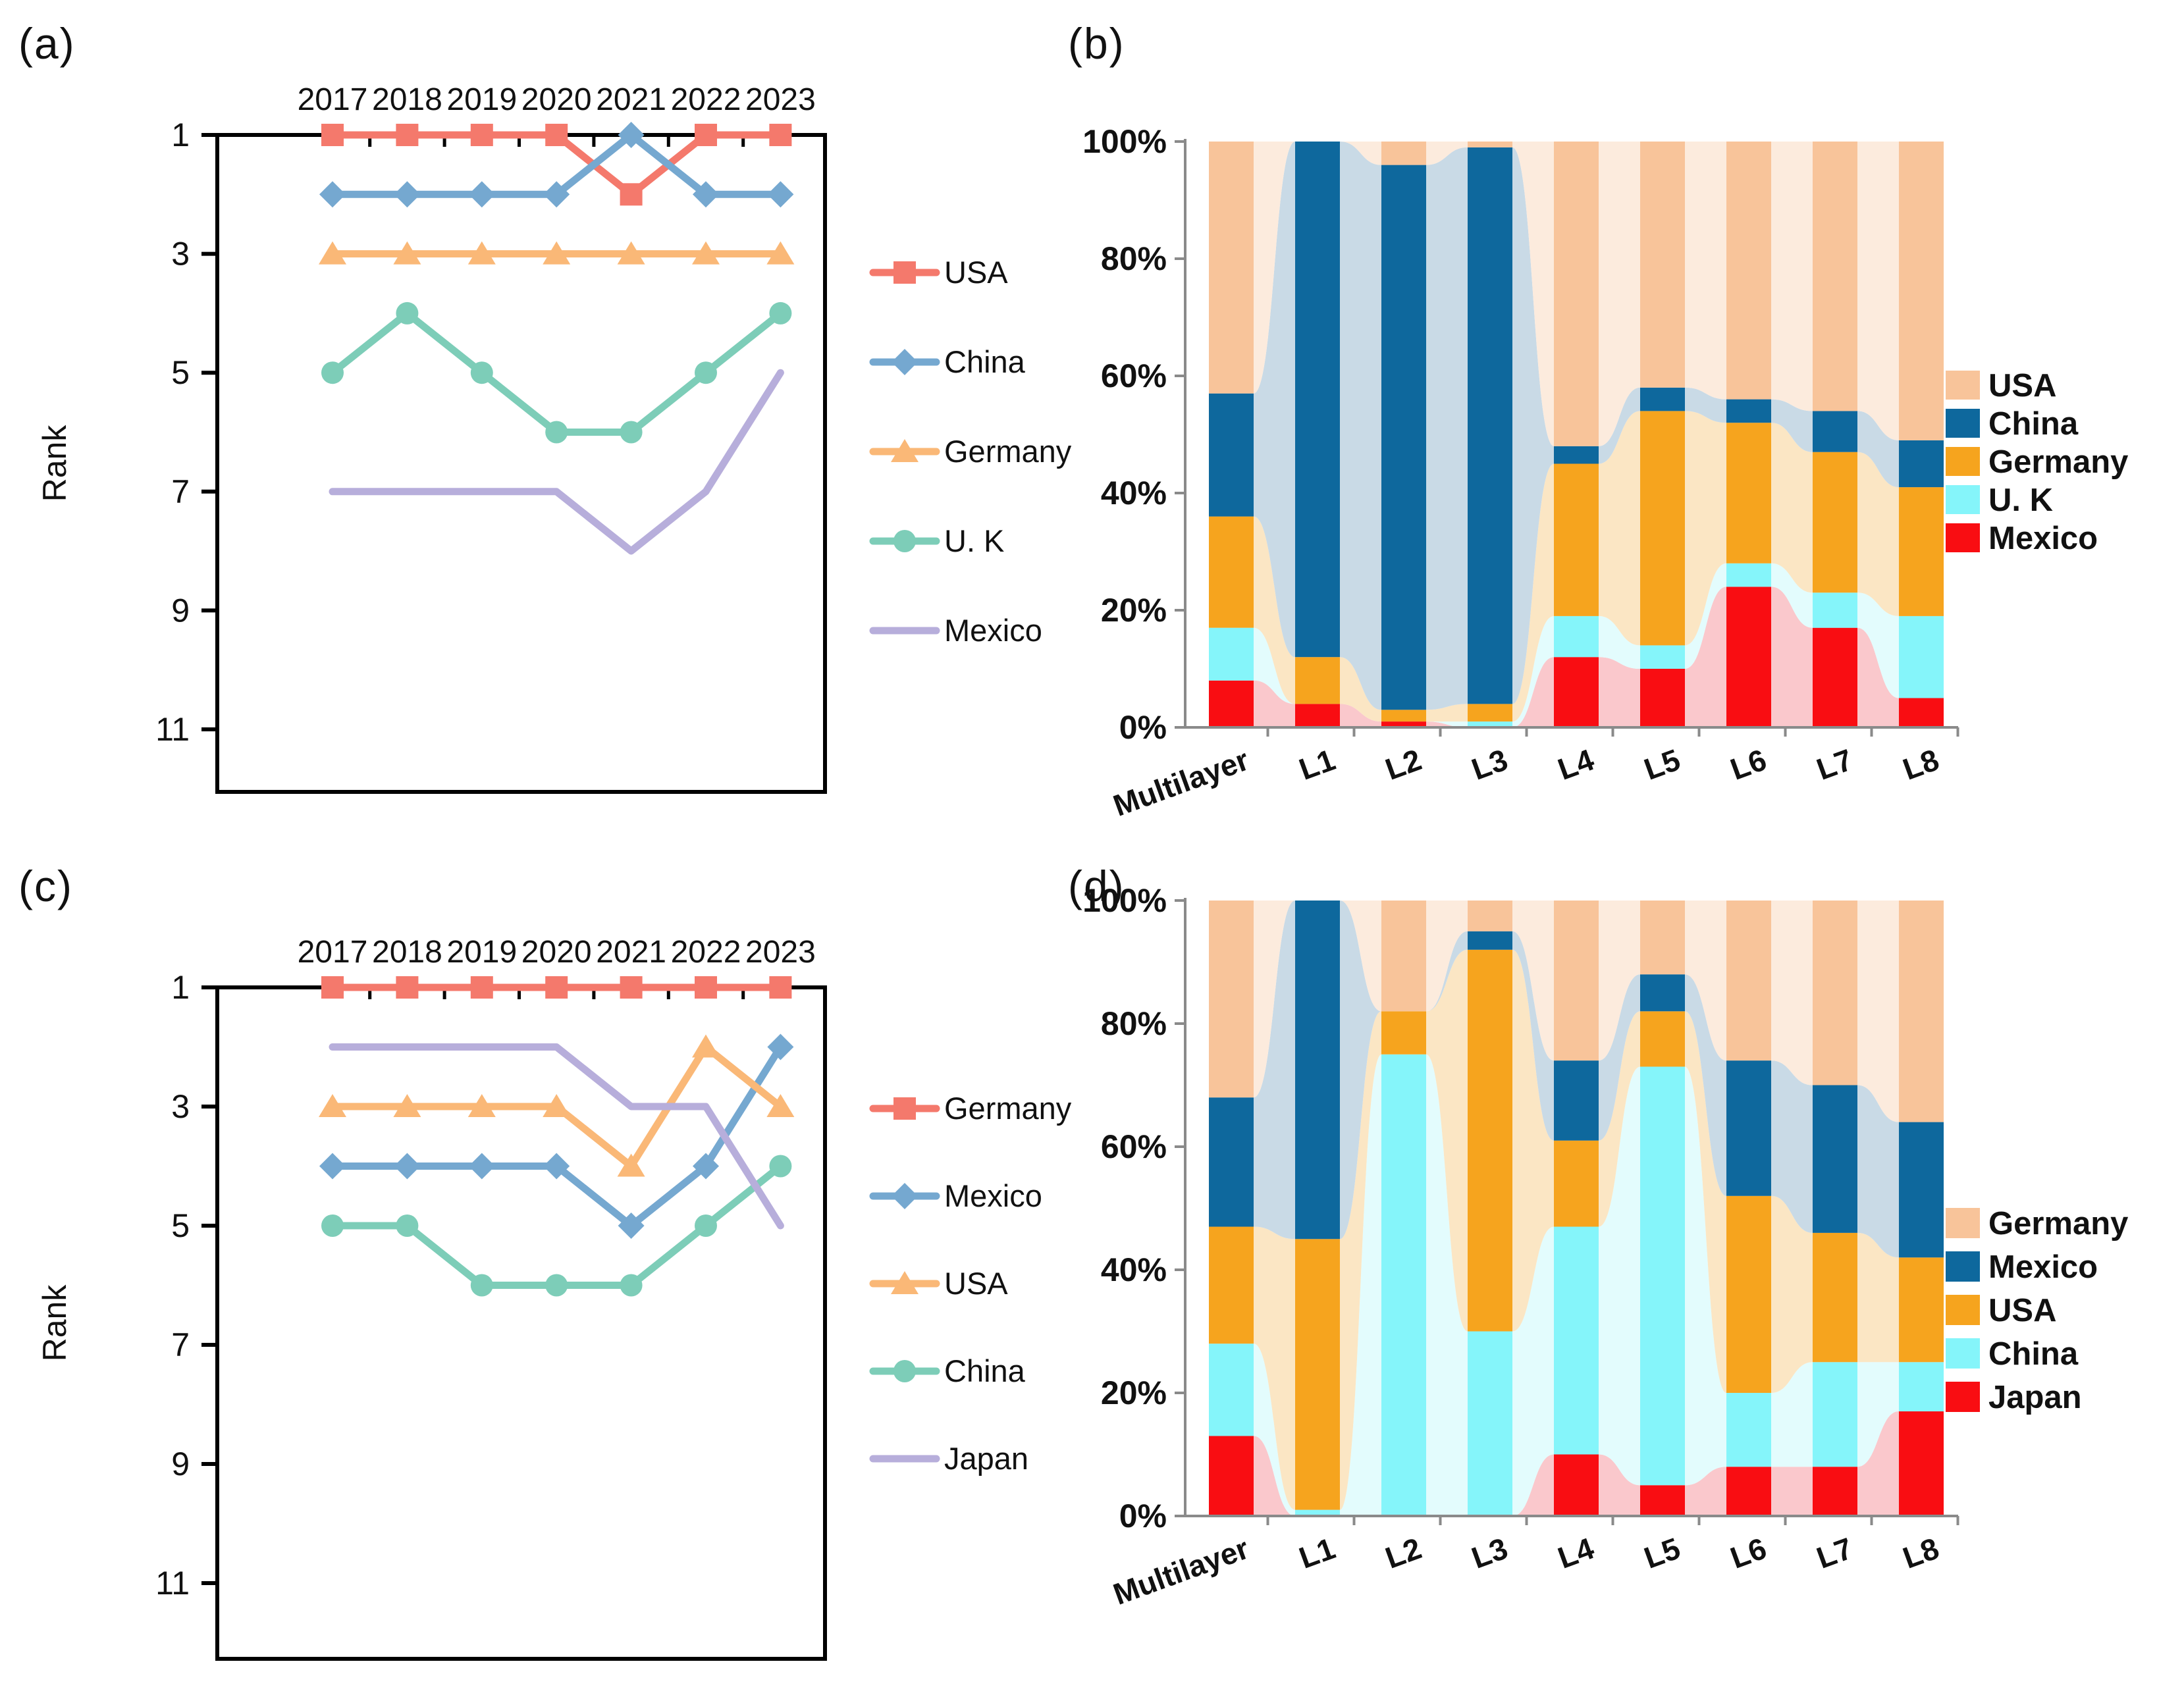 The width and height of the screenshot is (2184, 1697). What do you see at coordinates (556, 462) in the screenshot?
I see `series-line` at bounding box center [556, 462].